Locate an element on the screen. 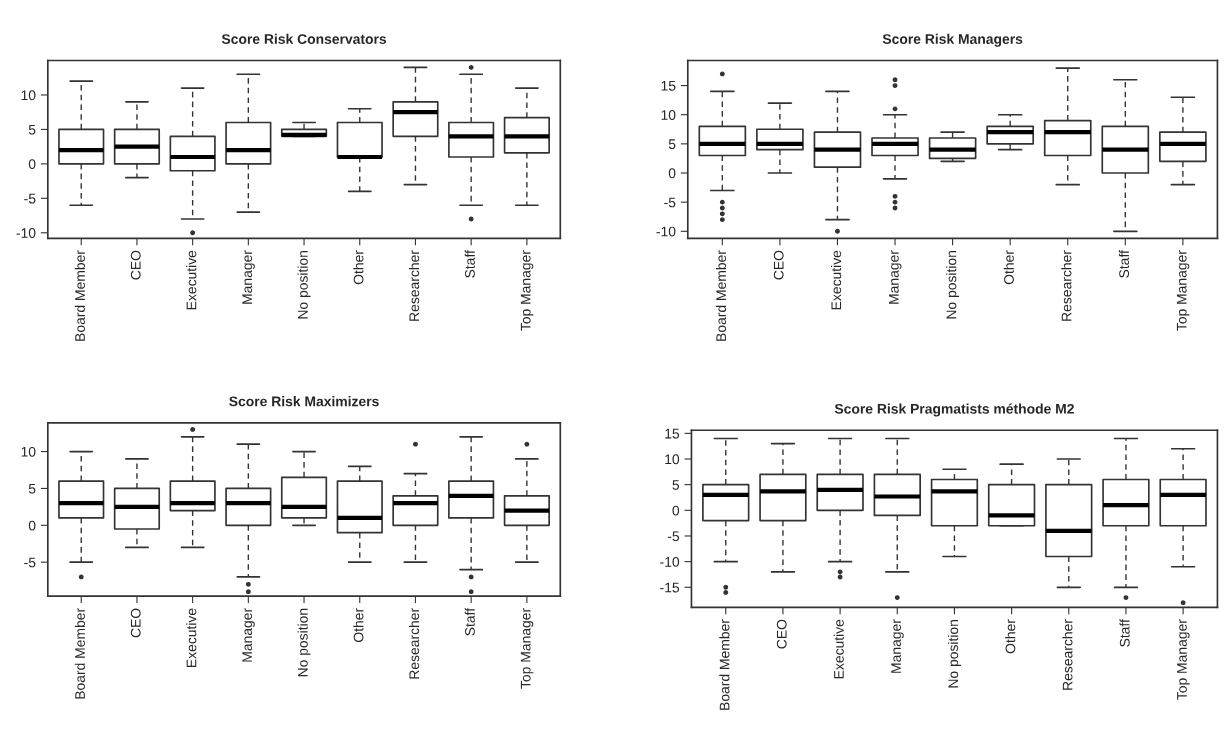  chart-title: Score Risk Maximizers is located at coordinates (304, 401).